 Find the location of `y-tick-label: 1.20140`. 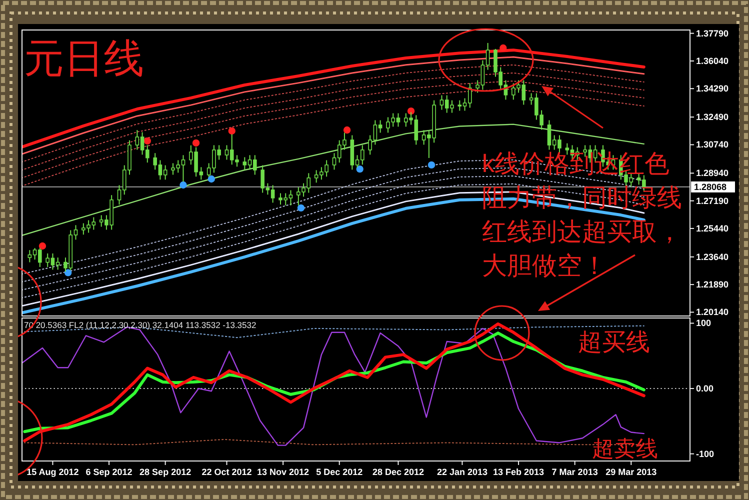

y-tick-label: 1.20140 is located at coordinates (712, 312).